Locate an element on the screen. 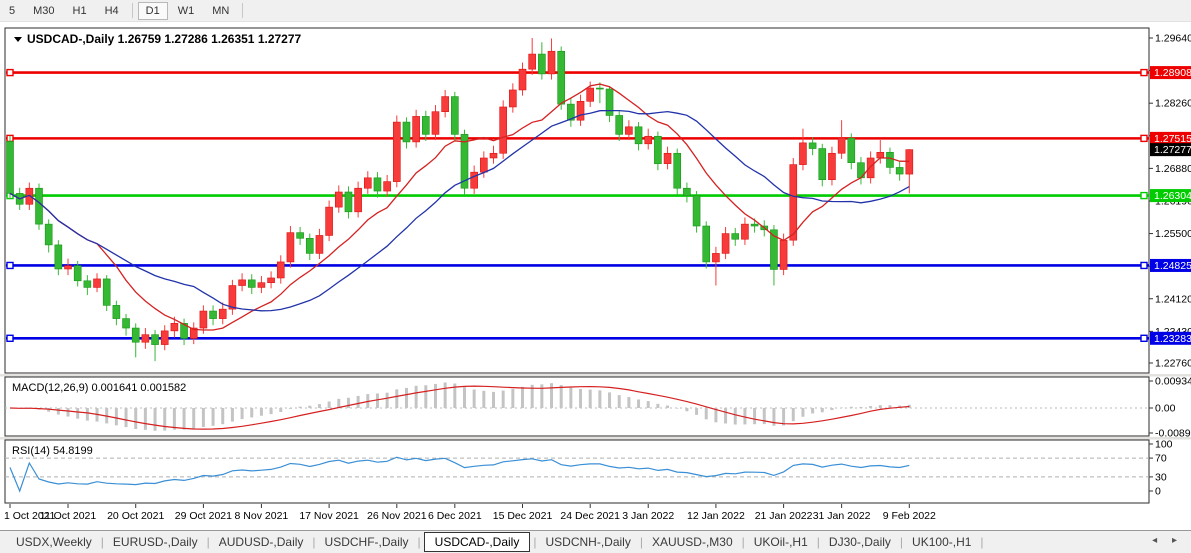 Image resolution: width=1191 pixels, height=553 pixels. y-axis-label: 1.28260 is located at coordinates (1173, 104).